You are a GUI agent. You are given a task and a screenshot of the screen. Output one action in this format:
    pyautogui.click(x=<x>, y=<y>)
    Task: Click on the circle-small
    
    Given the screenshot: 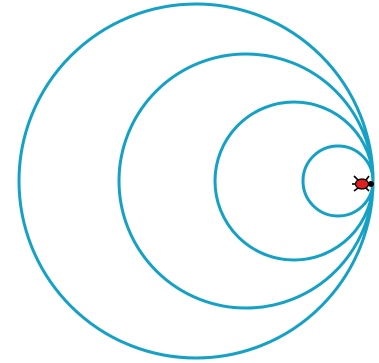 What is the action you would take?
    pyautogui.click(x=338, y=181)
    